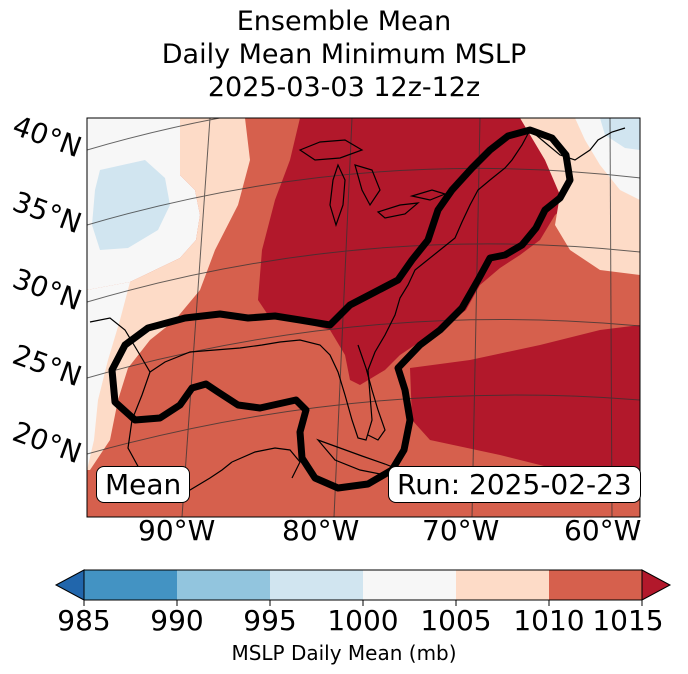 This screenshot has width=688, height=674. I want to click on lon-label-70: 70°W, so click(461, 530).